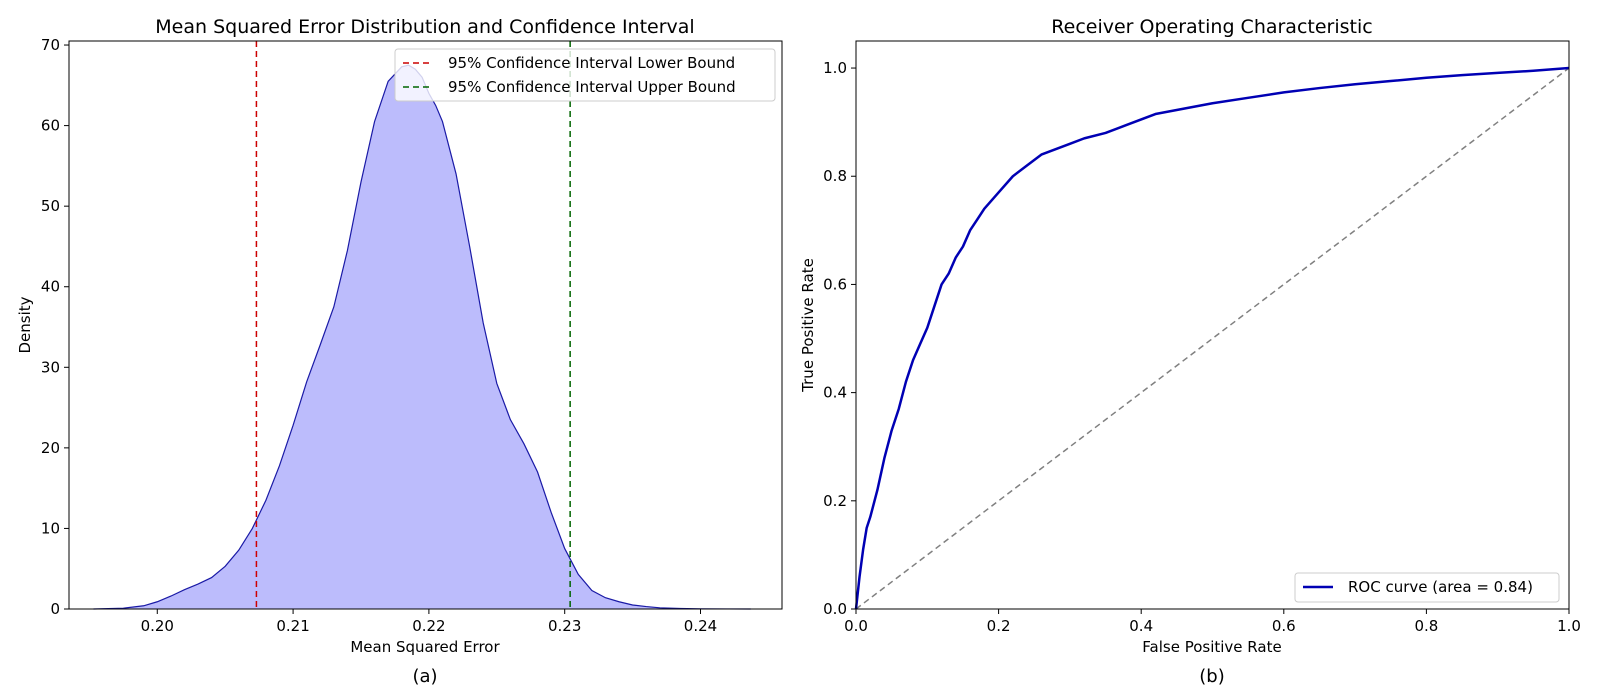 The height and width of the screenshot is (700, 1600). Describe the element at coordinates (55, 327) in the screenshot. I see `panel-a-y-ticks: 0 10 20 30 40 50 60 70` at that location.